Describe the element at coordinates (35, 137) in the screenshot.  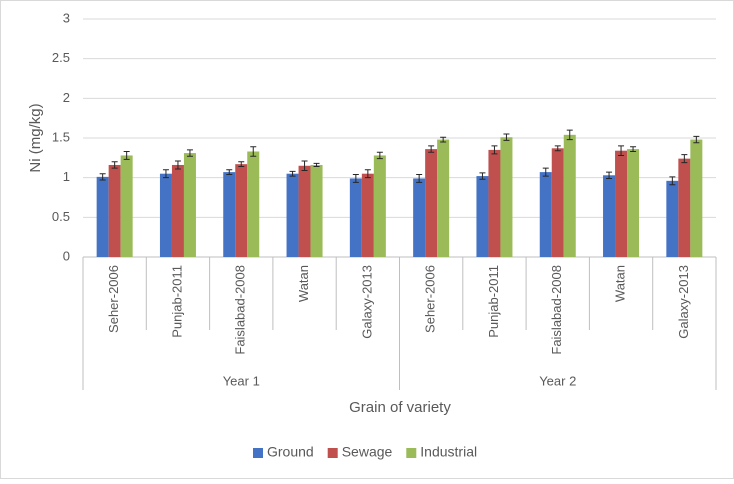
I see `y-axis-title: Ni (mg/kg)` at that location.